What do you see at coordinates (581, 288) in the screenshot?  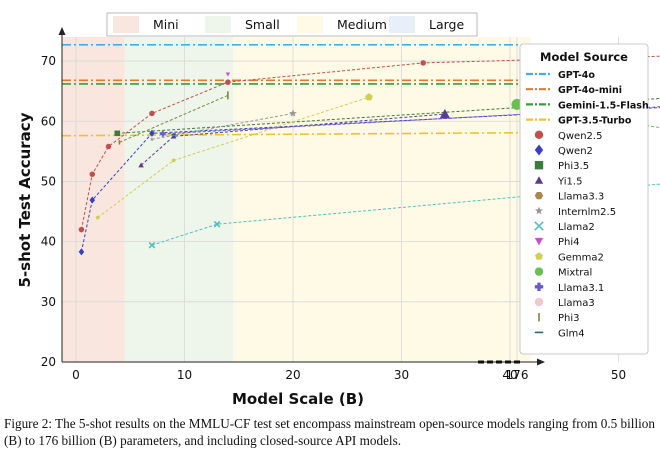 I see `legend-entry-label: Llama3.1` at bounding box center [581, 288].